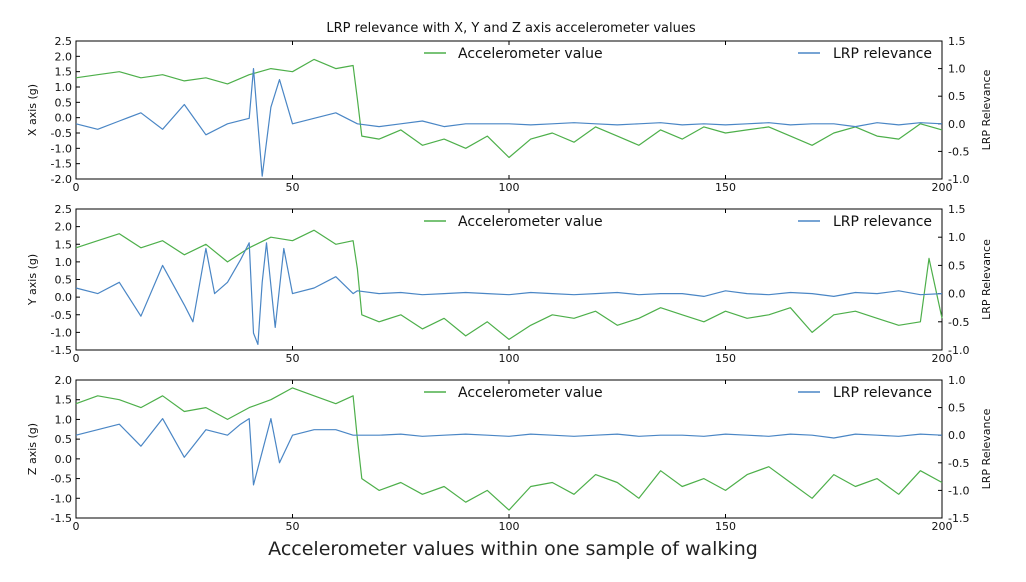  What do you see at coordinates (32, 449) in the screenshot?
I see `y-axis-label: Z axis (g)` at bounding box center [32, 449].